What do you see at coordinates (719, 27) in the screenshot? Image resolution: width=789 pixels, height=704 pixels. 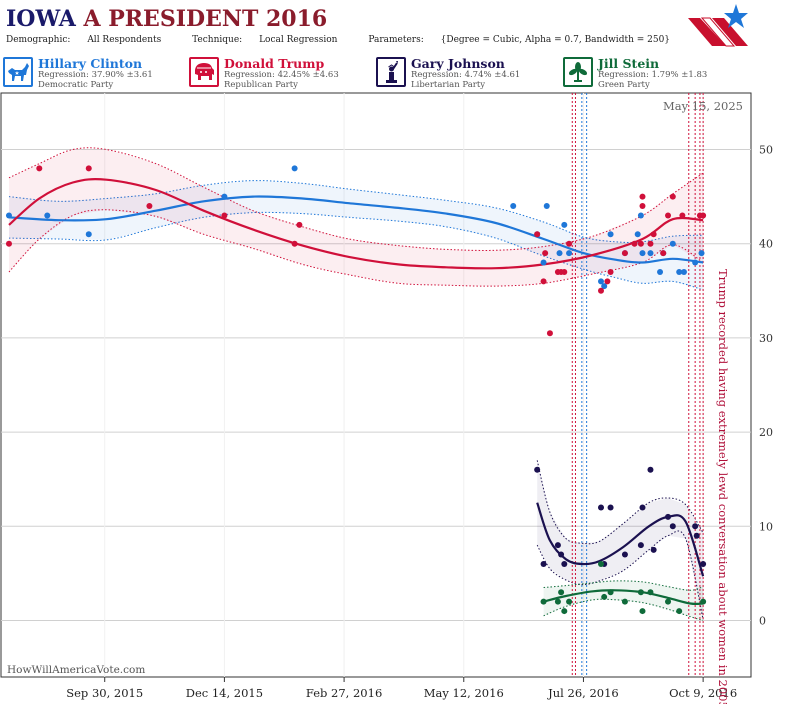 I see `site-logo-icon` at bounding box center [719, 27].